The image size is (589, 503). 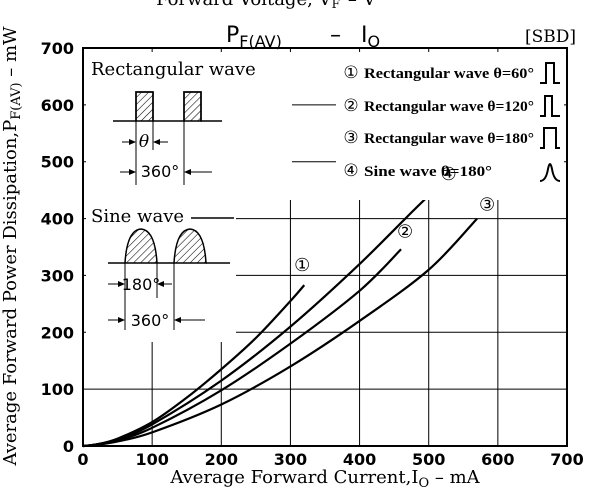 What do you see at coordinates (162, 268) in the screenshot?
I see `sine-wave-inset: Sine wave 180° 360°` at bounding box center [162, 268].